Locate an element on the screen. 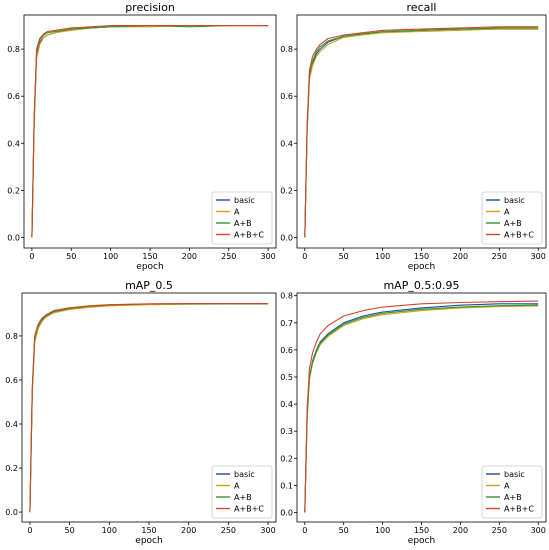  y-tick-label: 0.1 is located at coordinates (286, 485).